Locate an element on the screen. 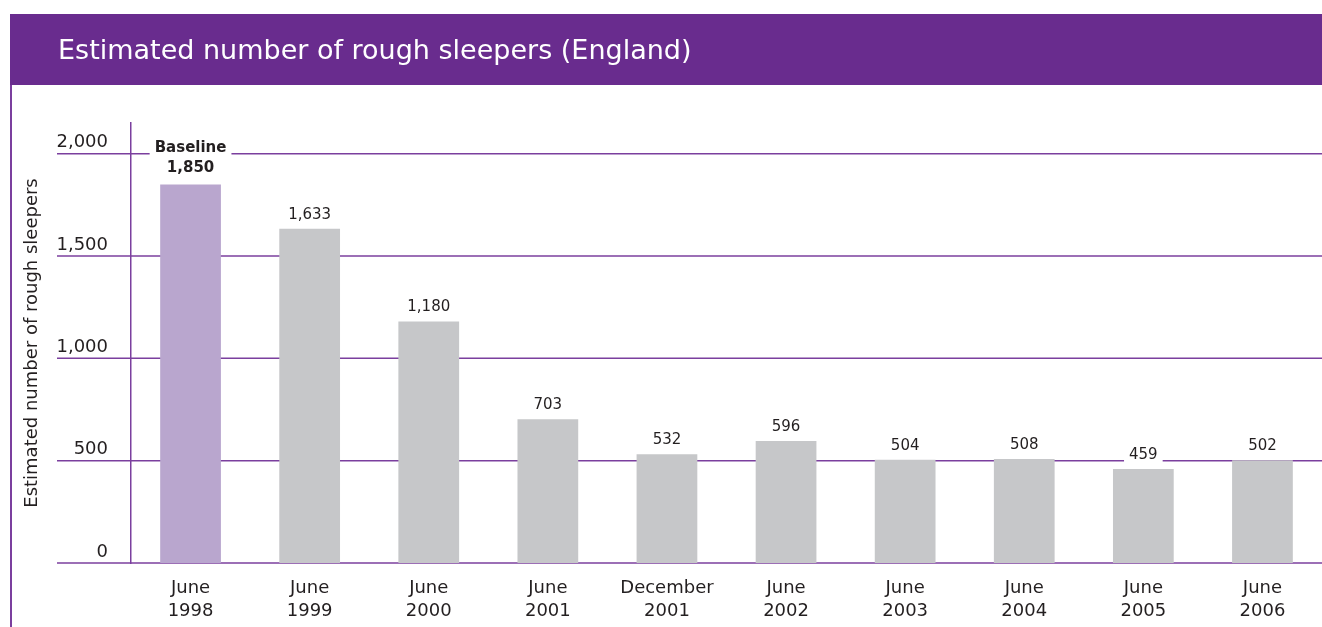 The width and height of the screenshot is (1322, 627). x-tick-label: June 1998 is located at coordinates (190, 598).